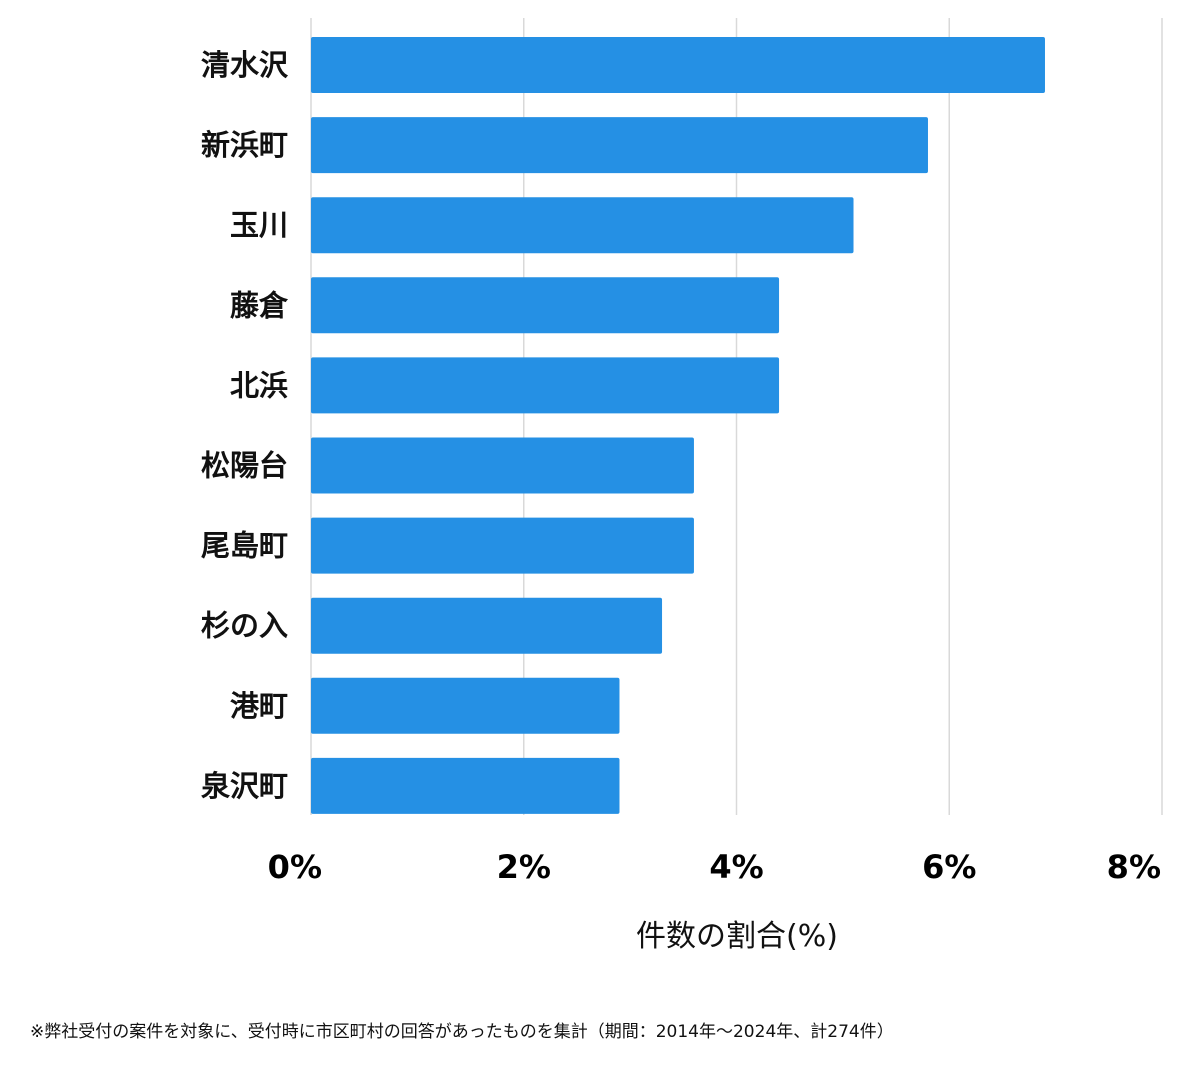 This screenshot has width=1200, height=1069. Describe the element at coordinates (259, 225) in the screenshot. I see `category-label: 玉川` at that location.